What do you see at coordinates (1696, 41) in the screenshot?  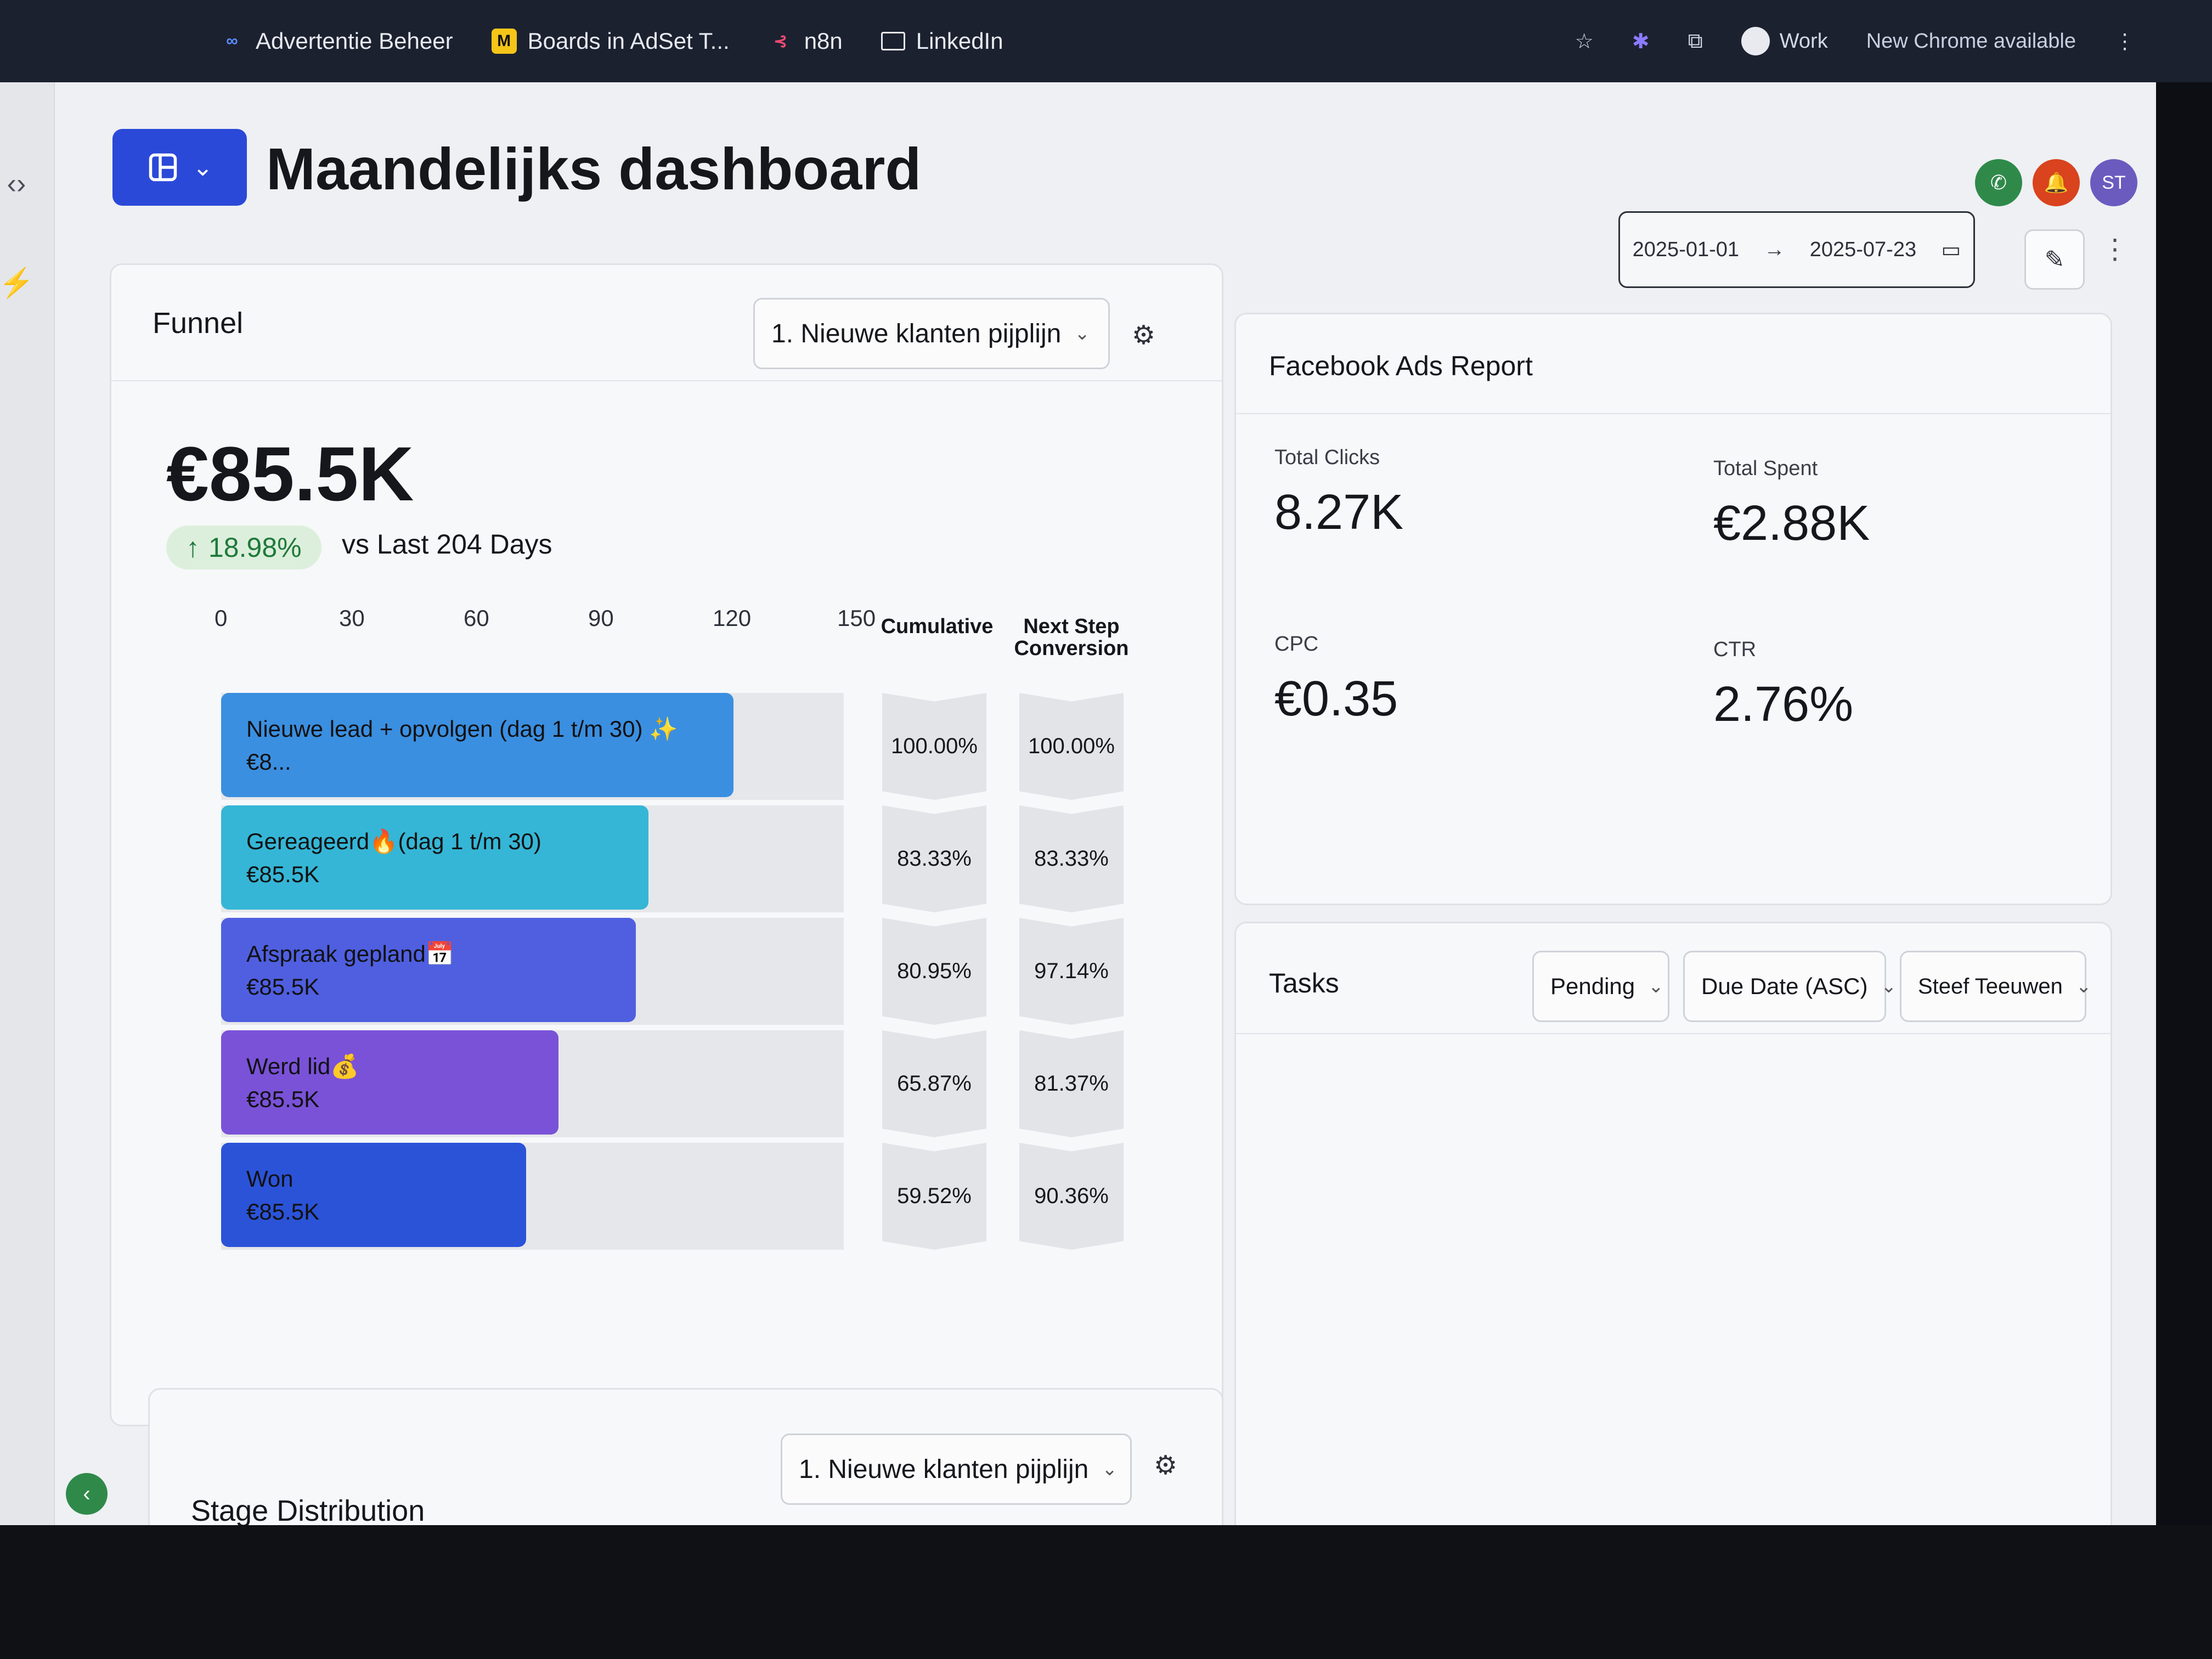 I see `puzzle-icon: ⧉` at bounding box center [1696, 41].